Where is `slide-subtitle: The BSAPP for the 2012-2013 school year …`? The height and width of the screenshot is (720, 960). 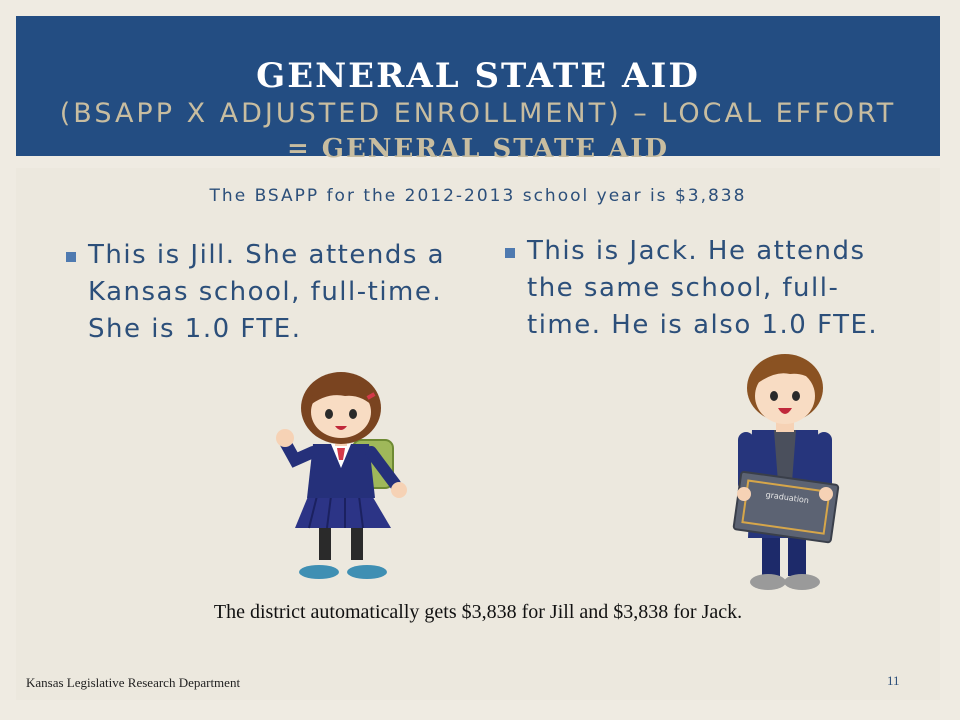
slide-subtitle: The BSAPP for the 2012-2013 school year … is located at coordinates (478, 196).